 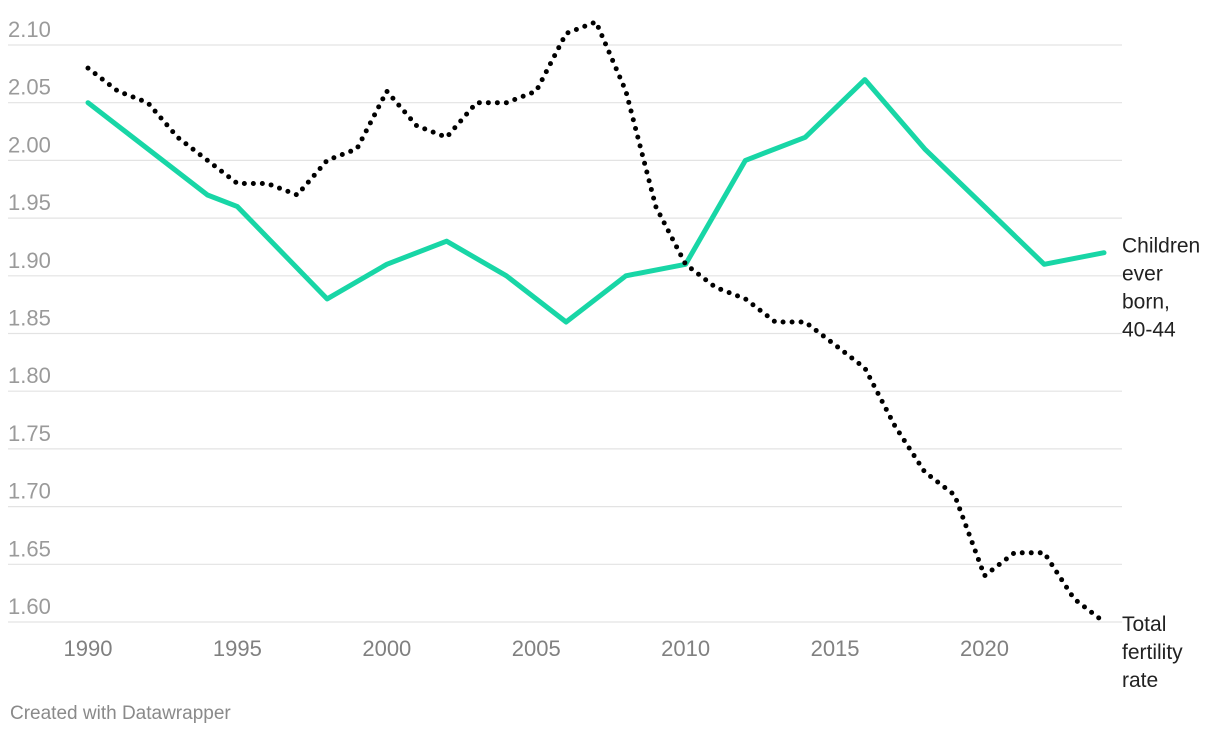 I want to click on x-tick-label: 2005, so click(x=536, y=648).